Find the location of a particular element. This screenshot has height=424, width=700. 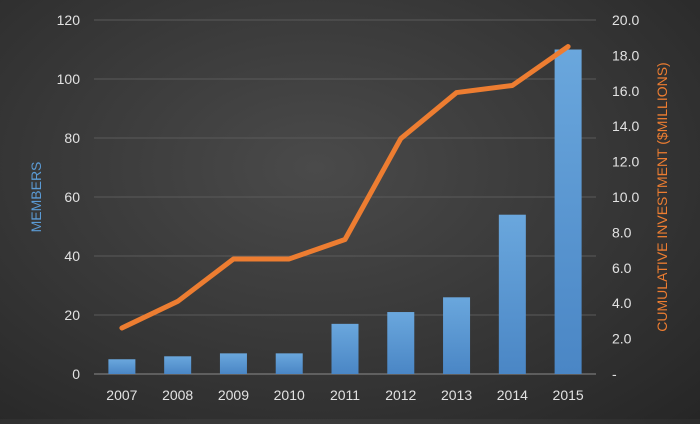

x-tick-label: 2013 is located at coordinates (456, 395).